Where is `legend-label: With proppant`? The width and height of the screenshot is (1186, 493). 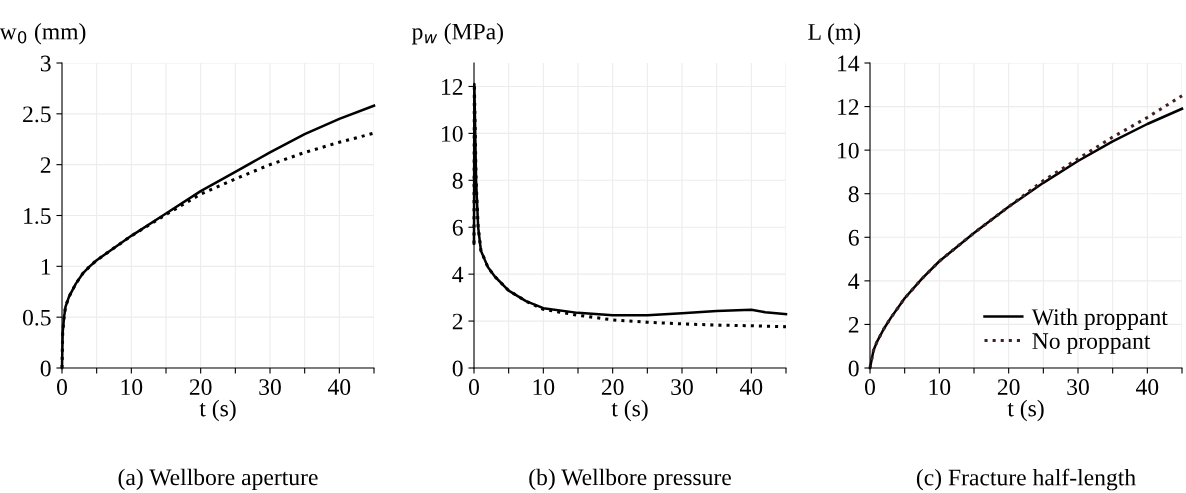 legend-label: With proppant is located at coordinates (1099, 319).